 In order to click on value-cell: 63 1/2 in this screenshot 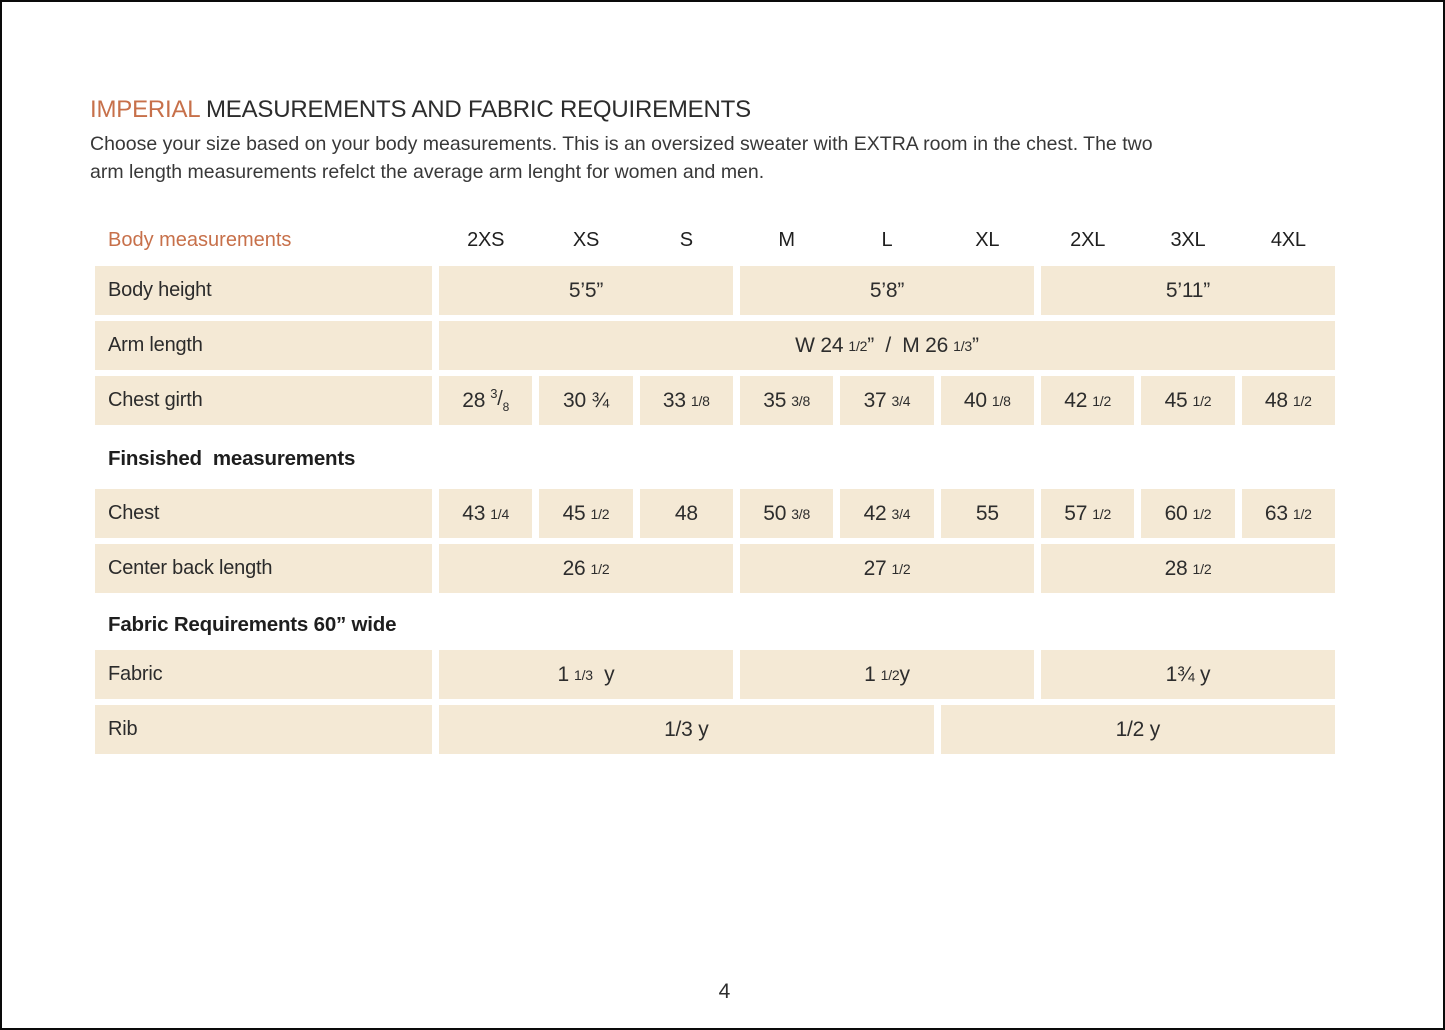, I will do `click(1288, 513)`.